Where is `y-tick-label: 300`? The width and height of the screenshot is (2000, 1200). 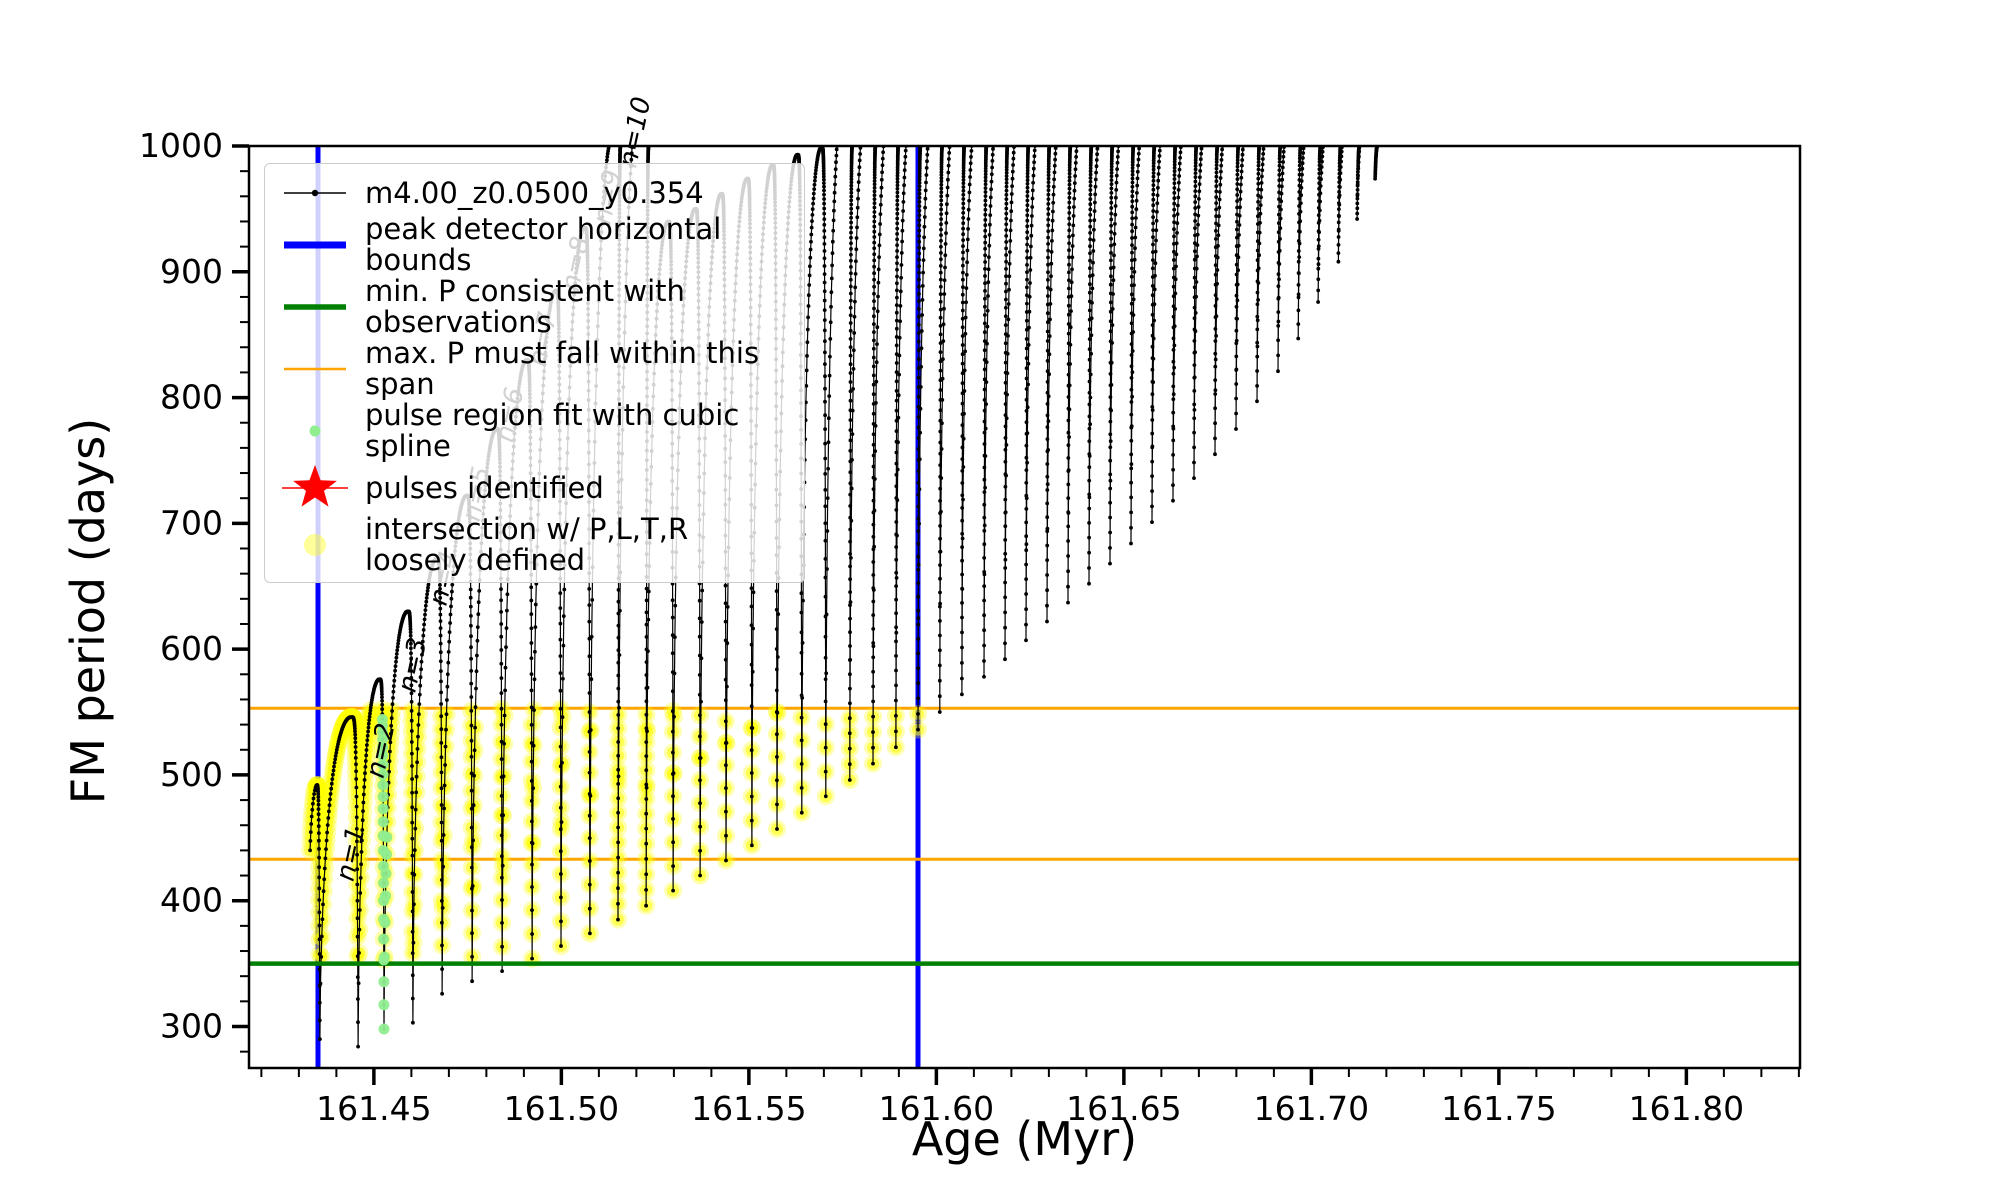 y-tick-label: 300 is located at coordinates (191, 1025).